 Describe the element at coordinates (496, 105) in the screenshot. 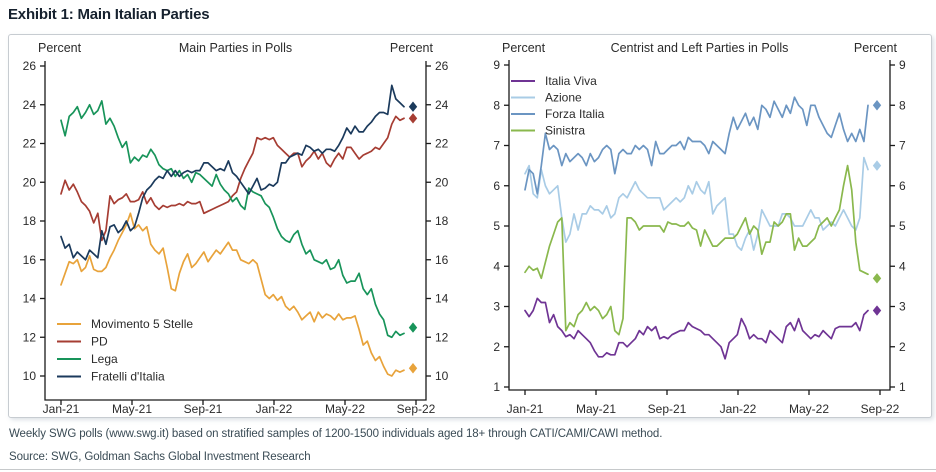

I see `y-tick-label-left: 8` at that location.